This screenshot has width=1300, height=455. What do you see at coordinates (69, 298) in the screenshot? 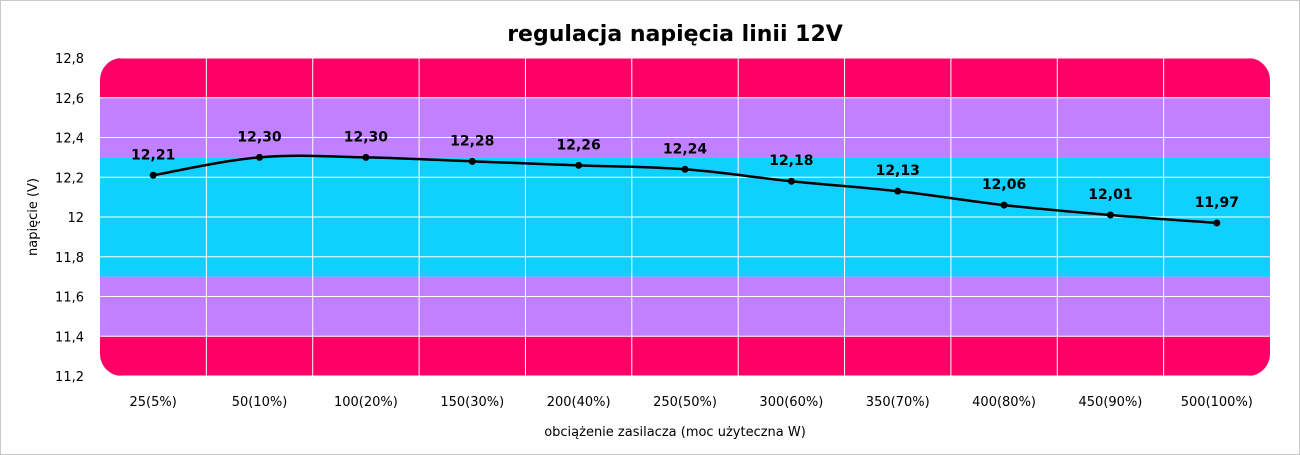
I see `y-tick-label: 11,6` at bounding box center [69, 298].